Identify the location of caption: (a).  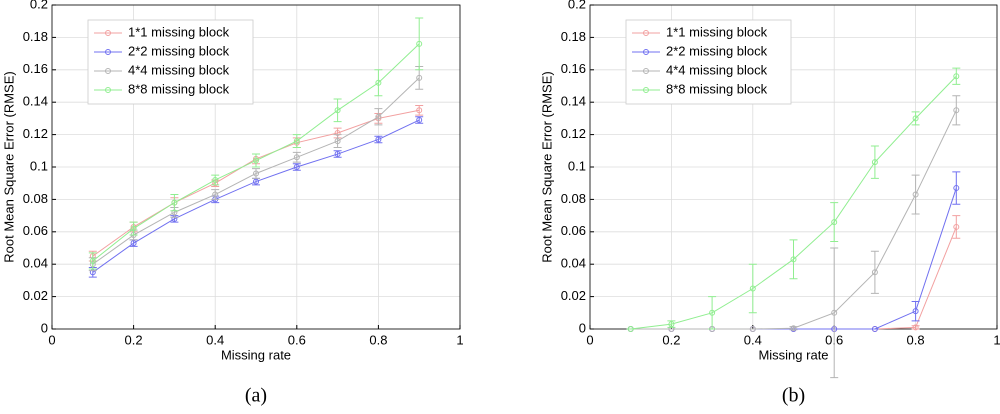
(256, 396).